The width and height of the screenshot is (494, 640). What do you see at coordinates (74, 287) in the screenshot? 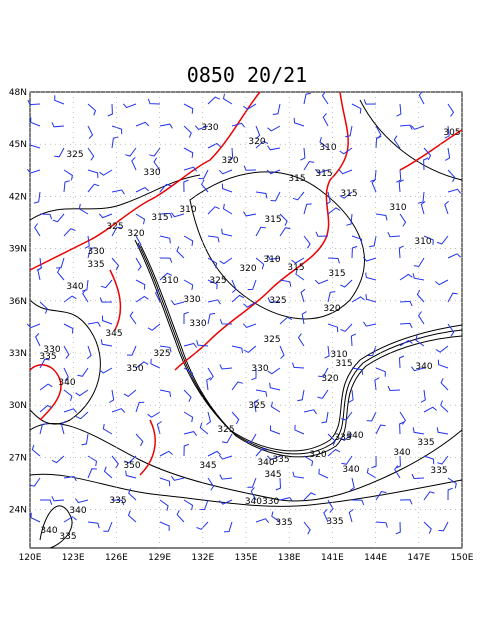
I see `contour-label: 340` at bounding box center [74, 287].